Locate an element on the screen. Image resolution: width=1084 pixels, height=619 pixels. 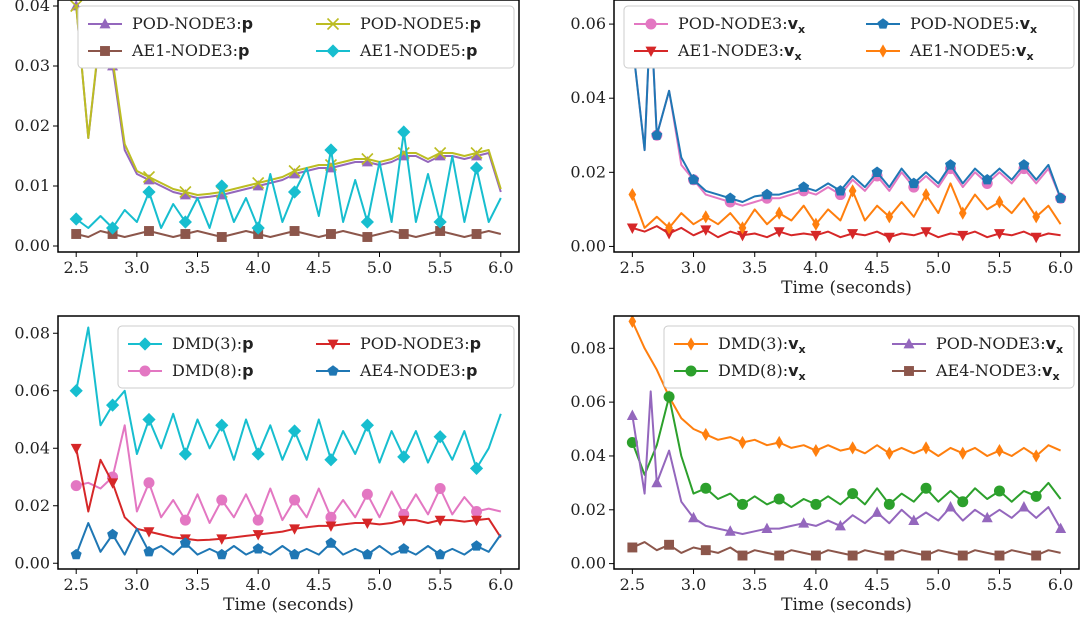
legend-entry: POD-NODE3:vx is located at coordinates (977, 345).